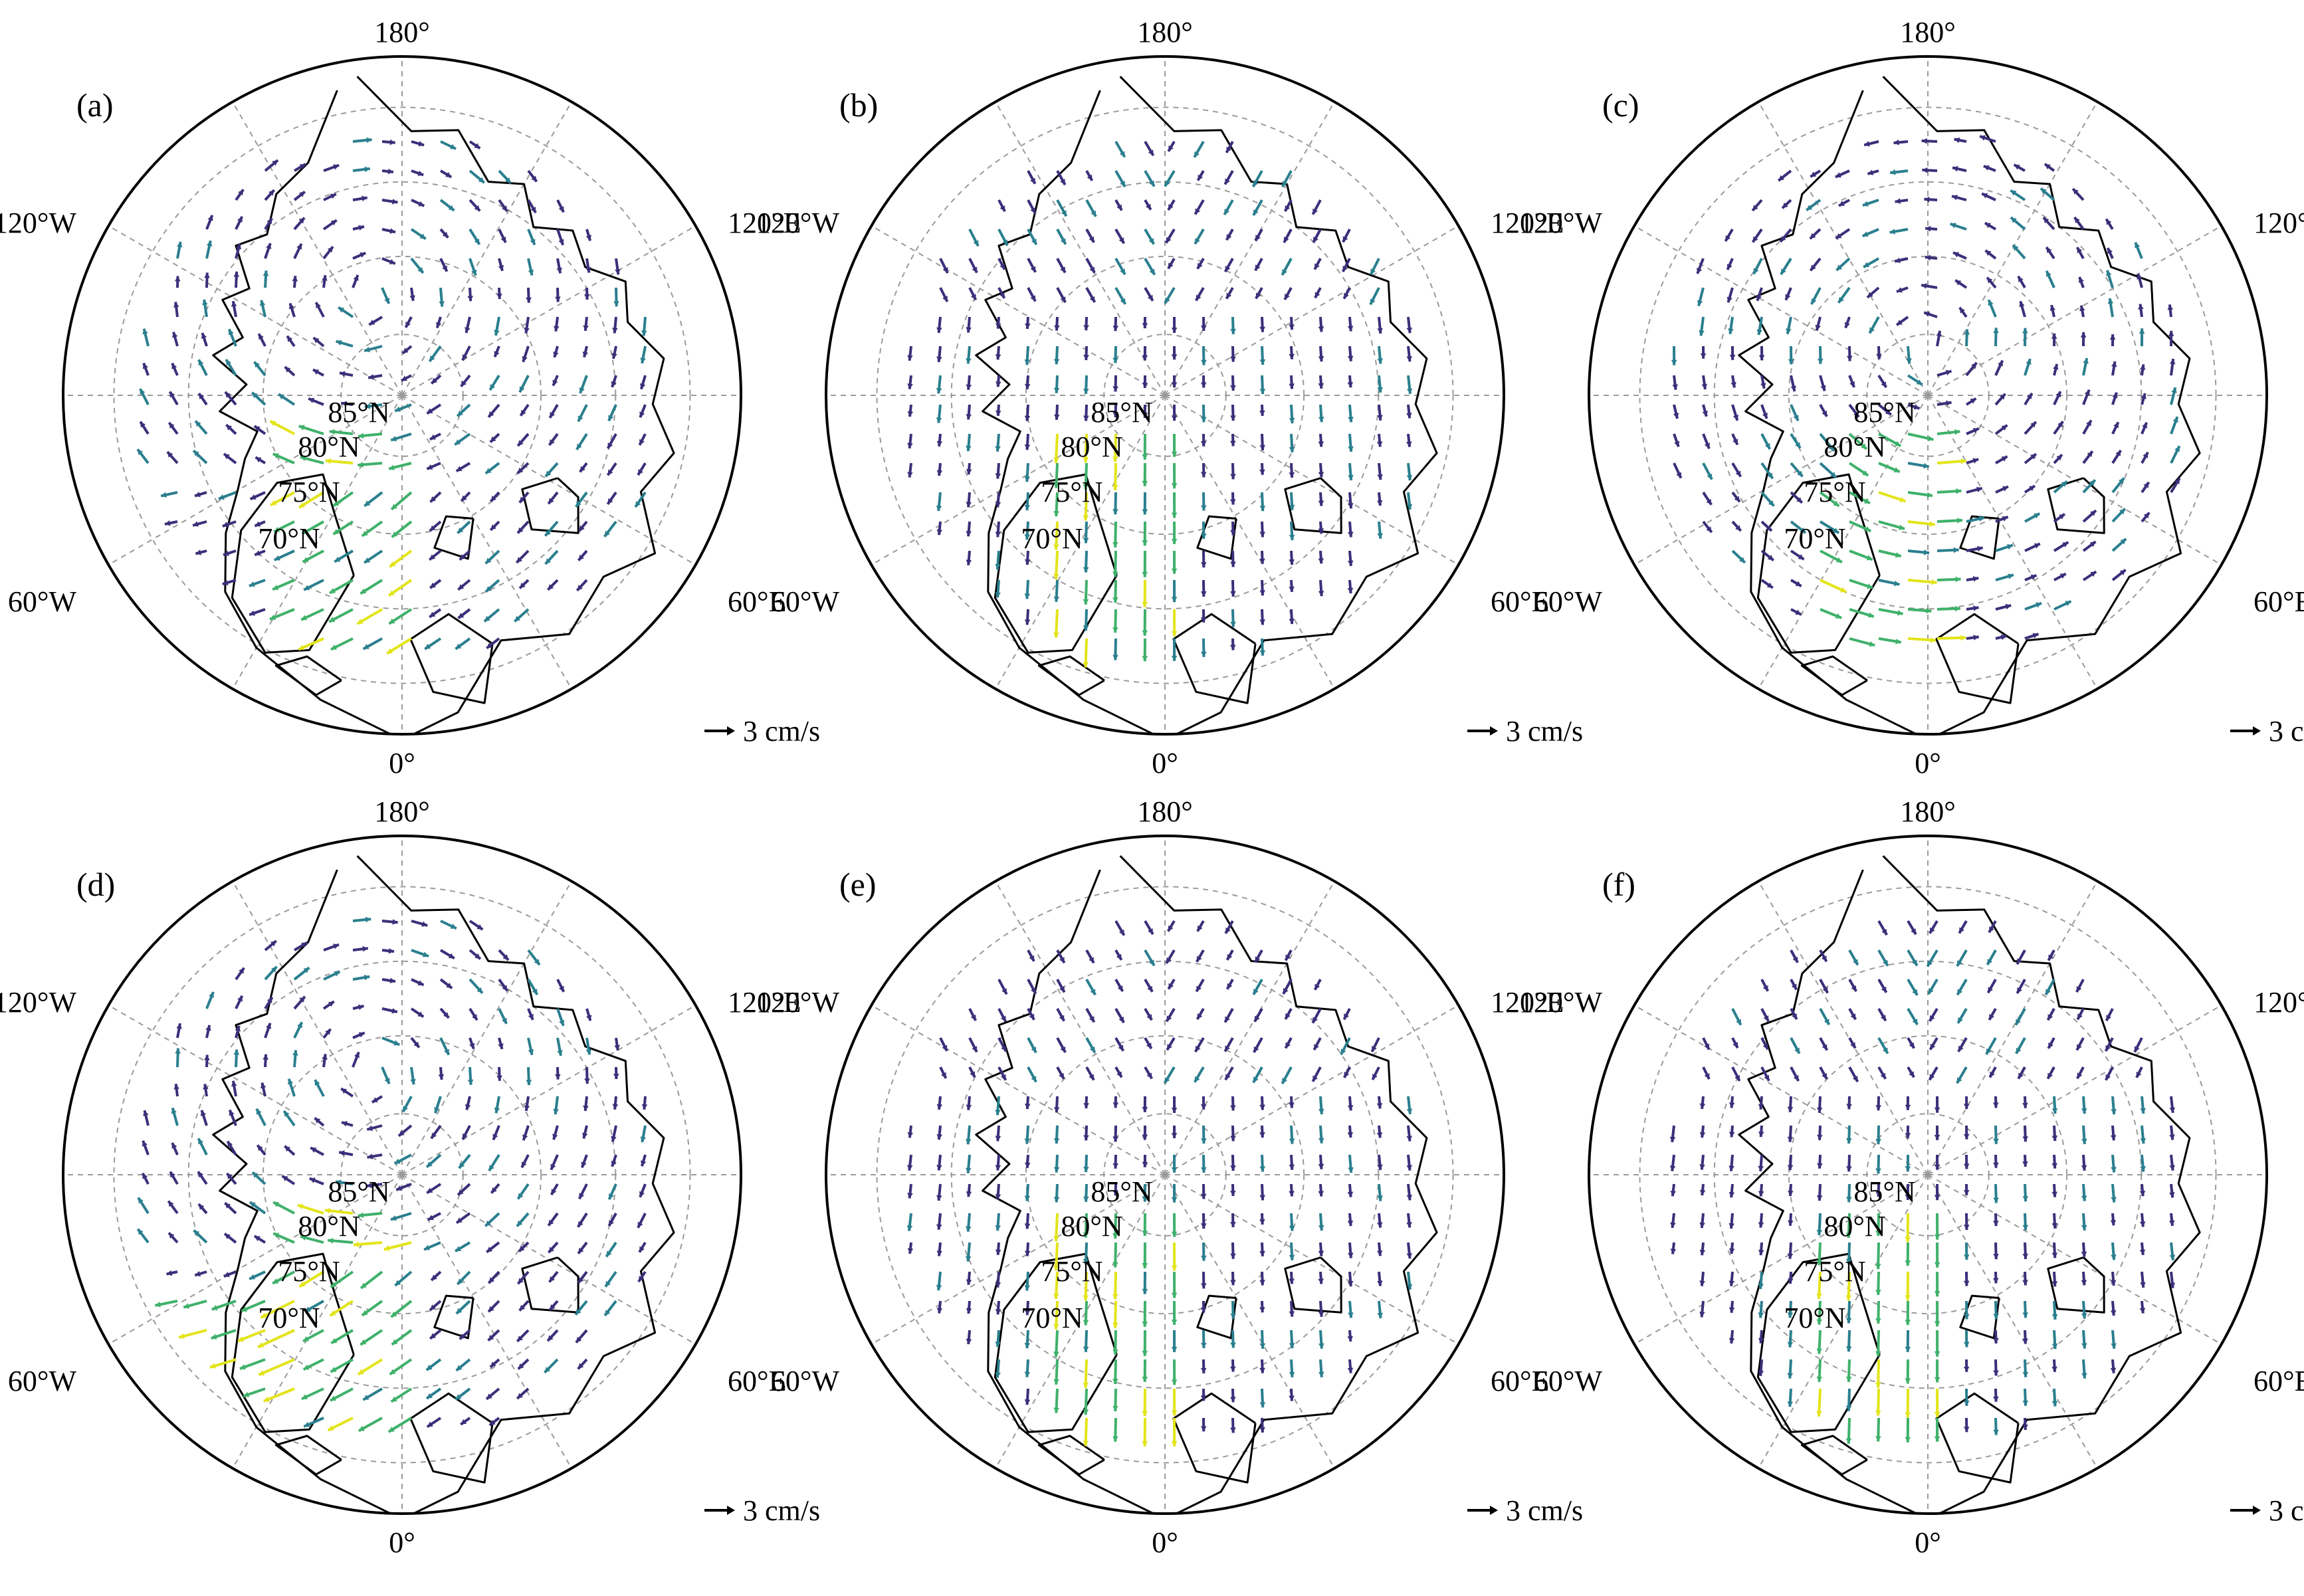 The image size is (2304, 1596). I want to click on lat-label: 75°N, so click(309, 492).